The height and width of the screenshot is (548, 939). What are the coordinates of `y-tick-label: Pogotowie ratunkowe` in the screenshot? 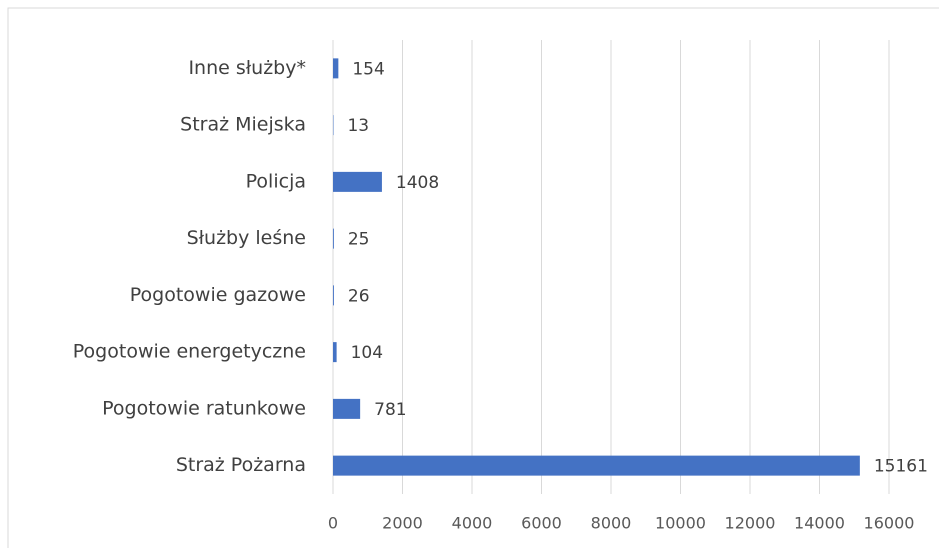 It's located at (204, 408).